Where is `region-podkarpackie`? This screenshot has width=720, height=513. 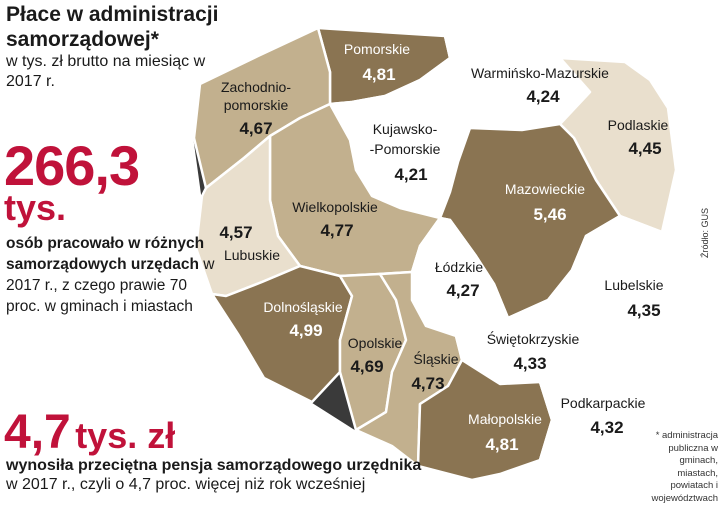
region-podkarpackie is located at coordinates (604, 406).